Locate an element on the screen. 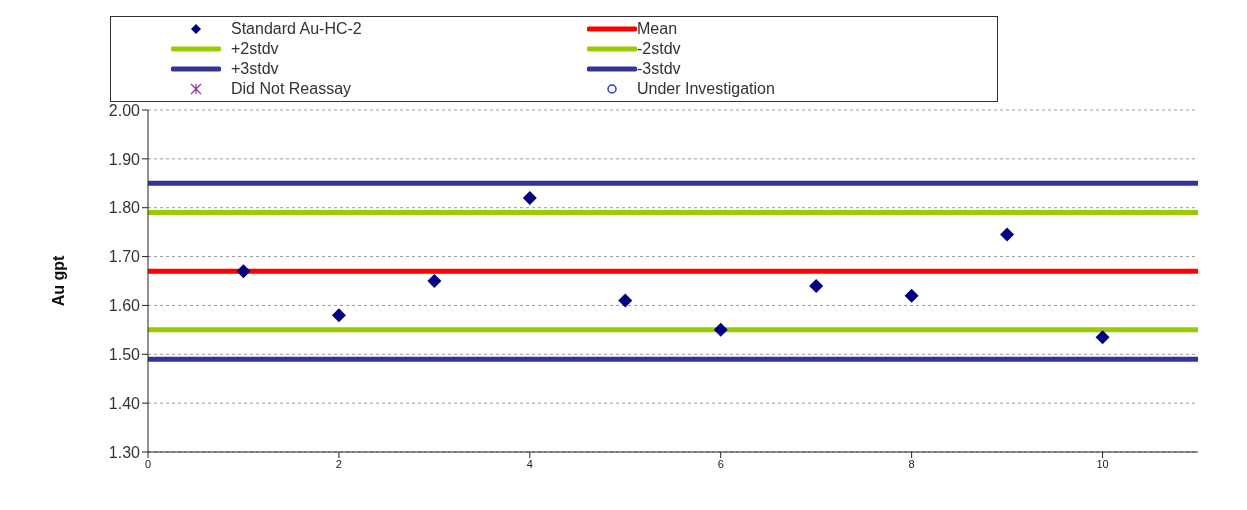  legend-label: Mean is located at coordinates (657, 29).